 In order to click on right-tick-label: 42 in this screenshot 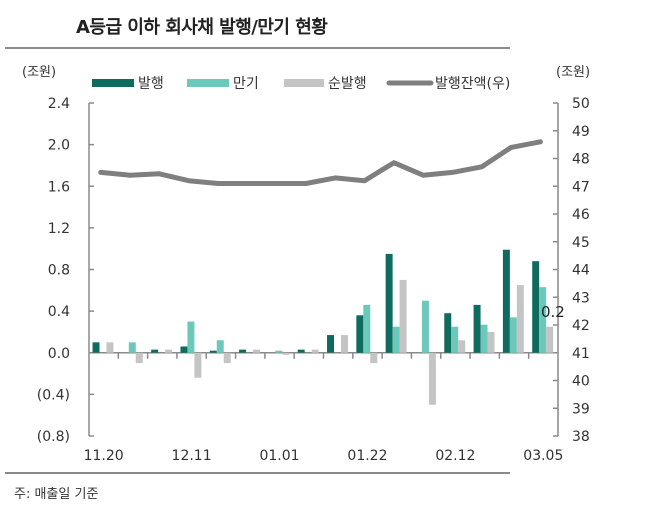, I will do `click(581, 326)`.